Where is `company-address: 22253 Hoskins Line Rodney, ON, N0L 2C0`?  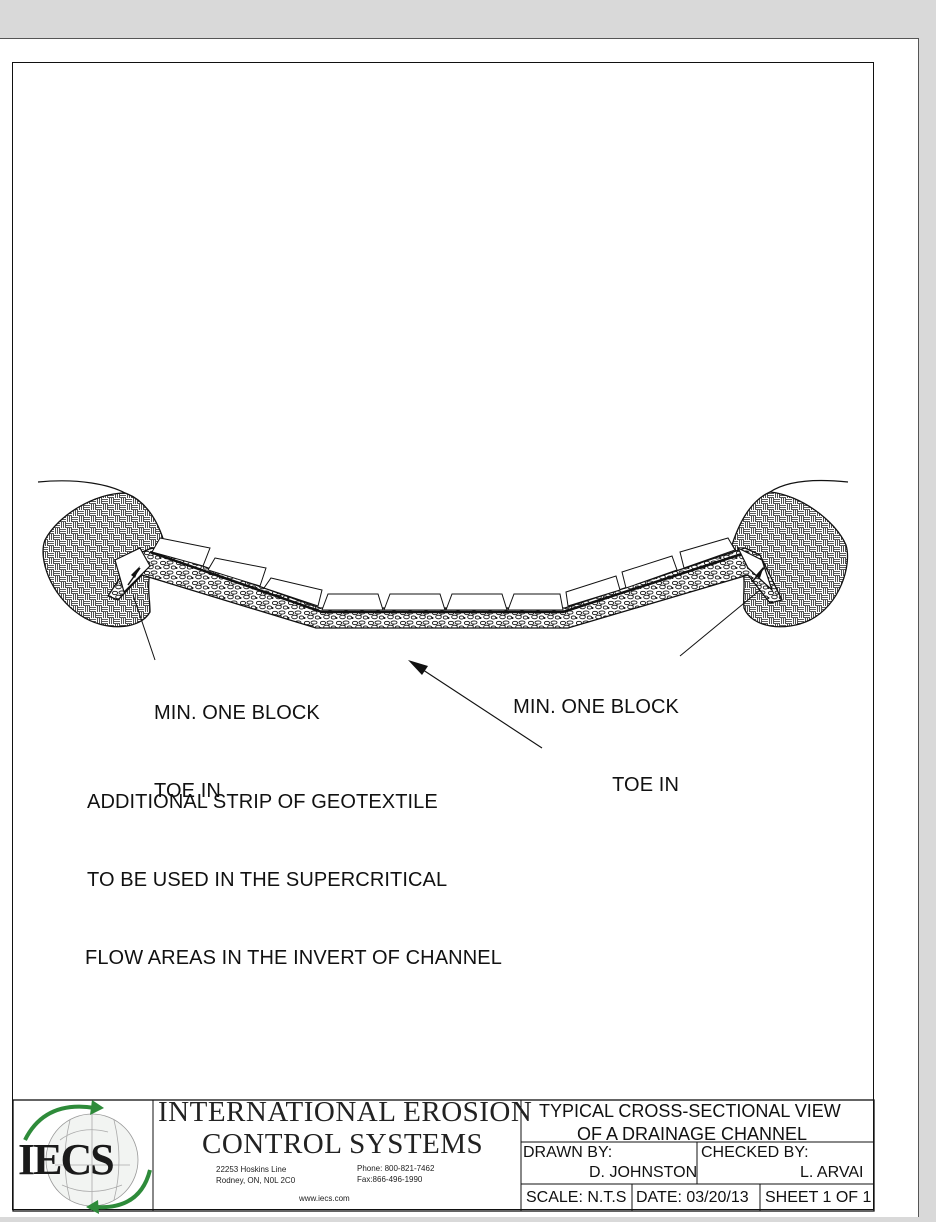 company-address: 22253 Hoskins Line Rodney, ON, N0L 2C0 is located at coordinates (256, 1175).